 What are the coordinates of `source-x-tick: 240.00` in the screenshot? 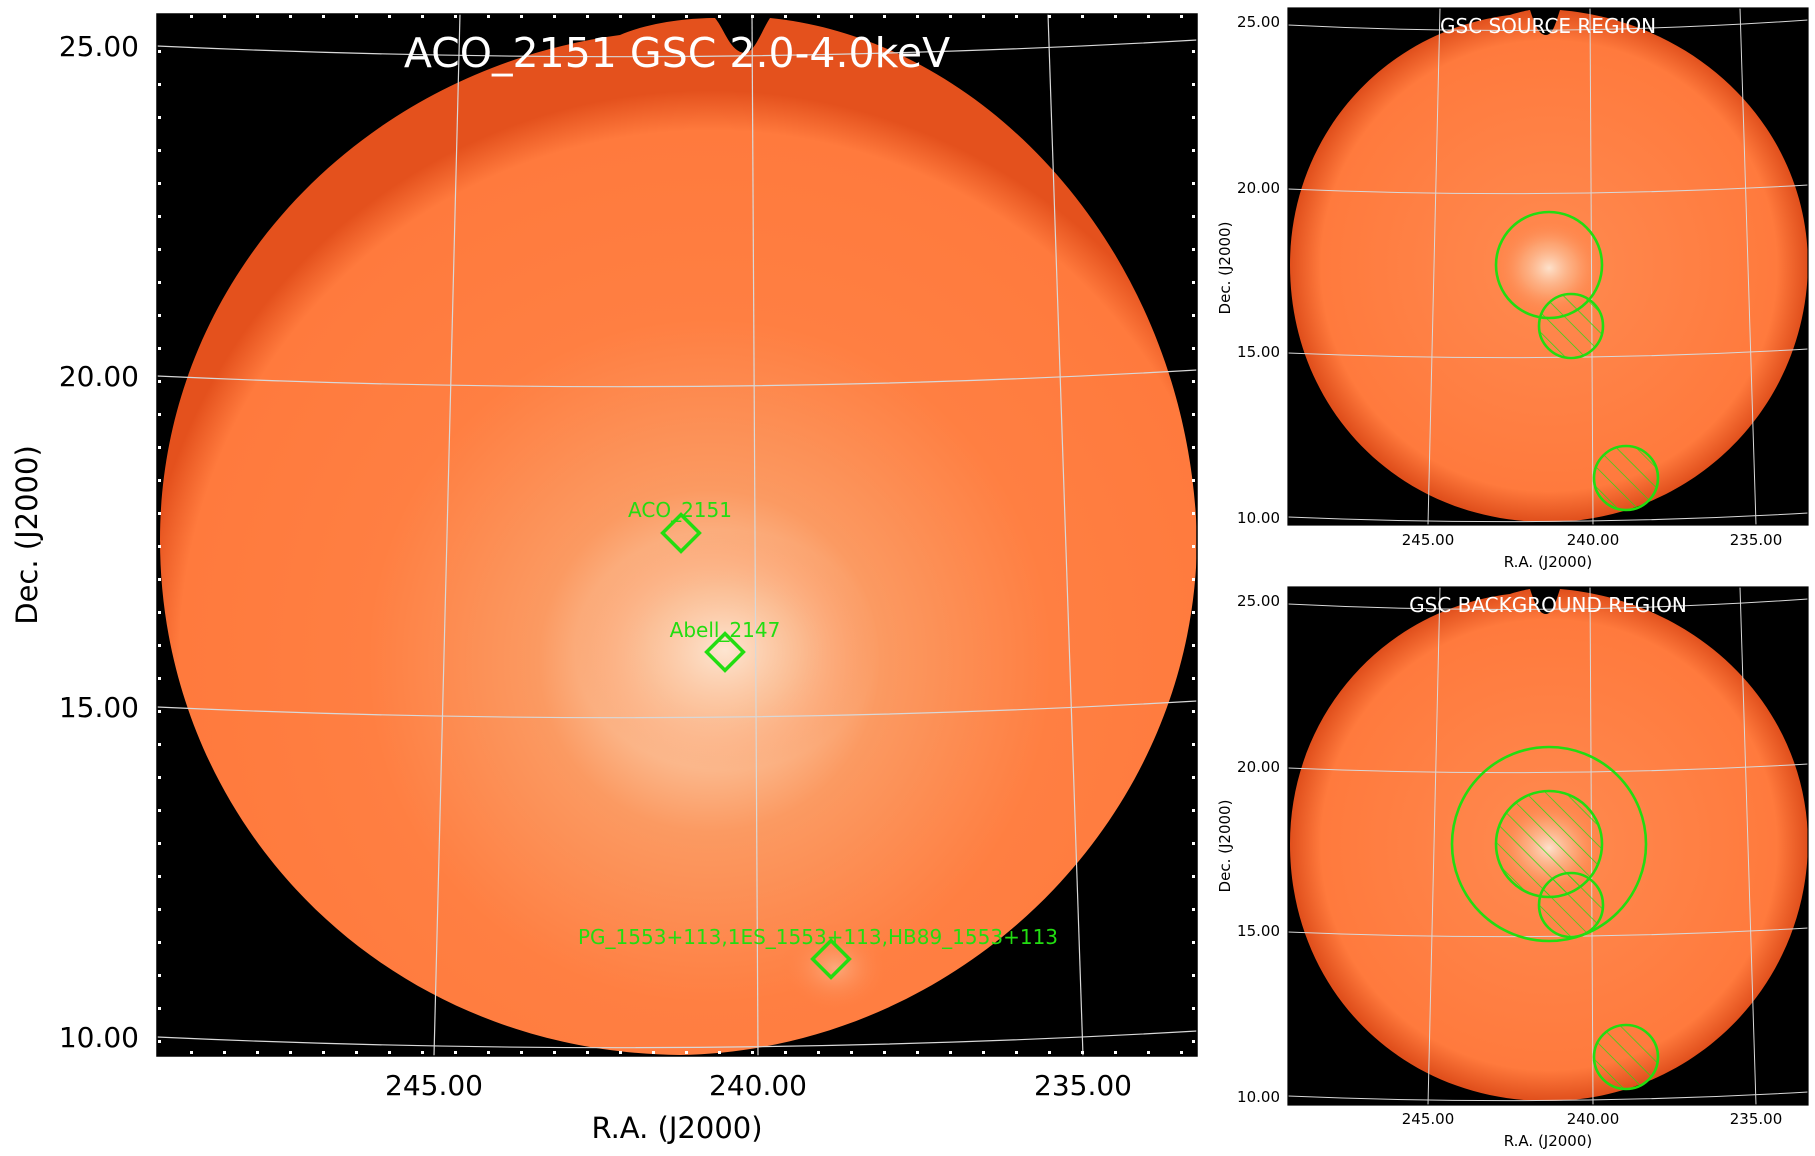 It's located at (1593, 540).